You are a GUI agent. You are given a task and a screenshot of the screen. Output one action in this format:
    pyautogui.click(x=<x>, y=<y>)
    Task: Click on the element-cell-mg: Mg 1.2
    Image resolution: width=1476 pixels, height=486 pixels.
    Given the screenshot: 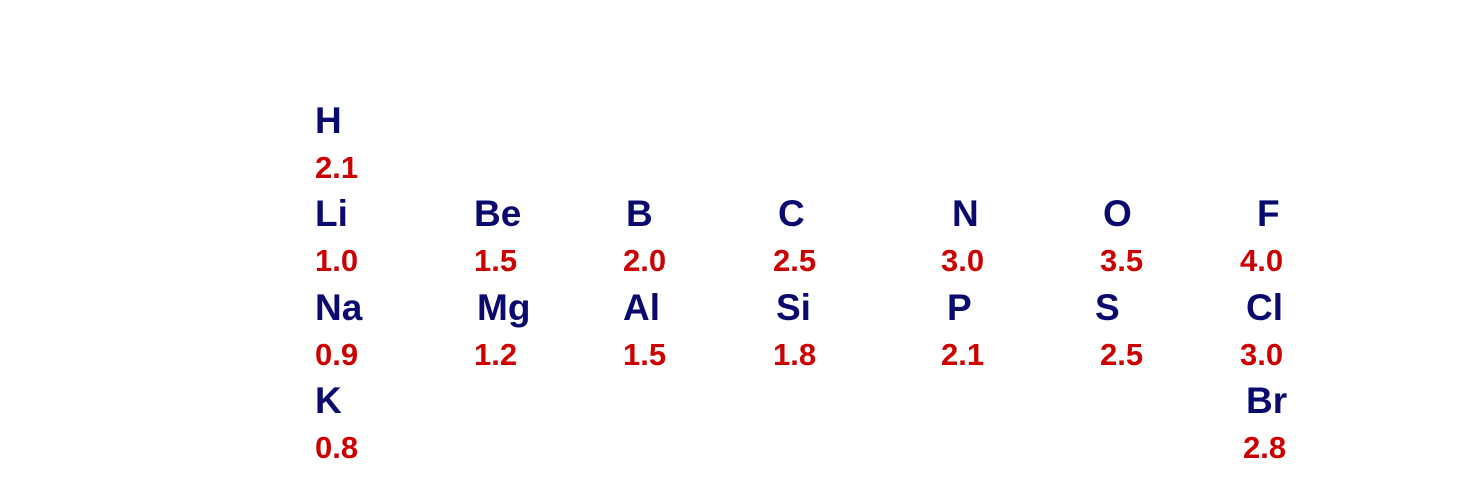 What is the action you would take?
    pyautogui.click(x=554, y=334)
    